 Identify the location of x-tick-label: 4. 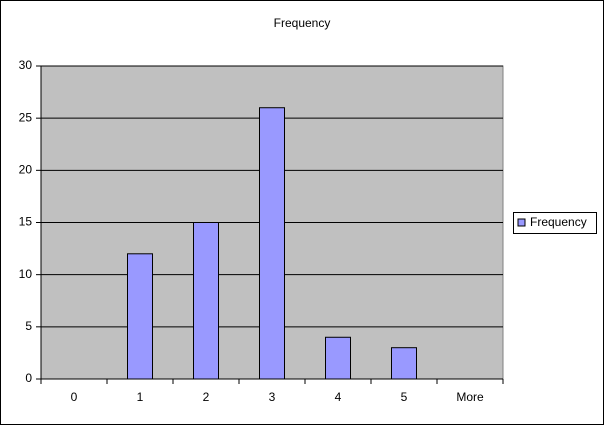
(338, 397).